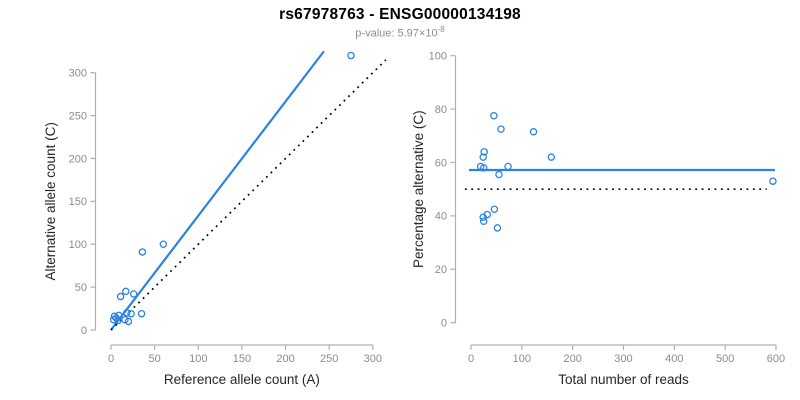 This screenshot has height=400, width=800. Describe the element at coordinates (776, 359) in the screenshot. I see `x-tick-label: 600` at that location.